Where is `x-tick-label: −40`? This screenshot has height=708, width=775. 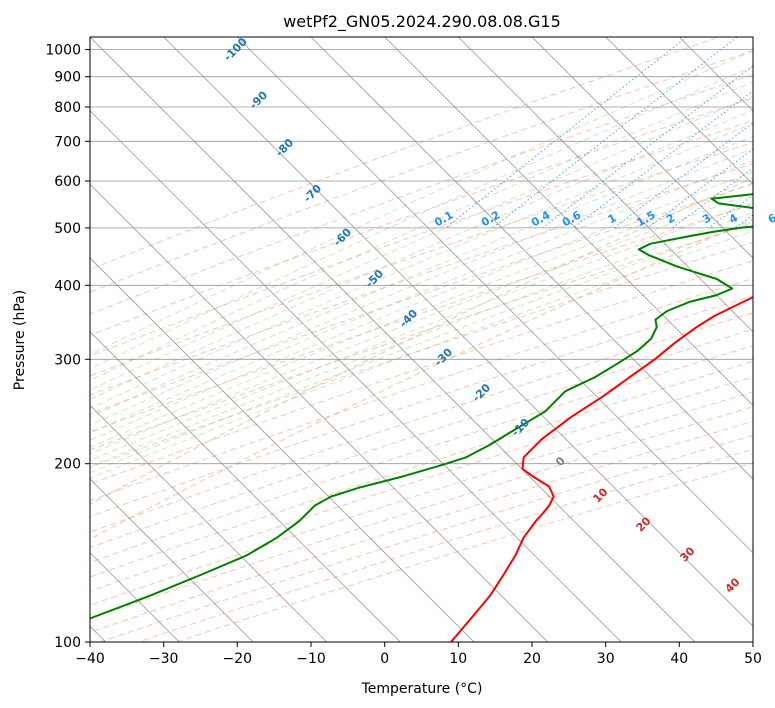 x-tick-label: −40 is located at coordinates (90, 659).